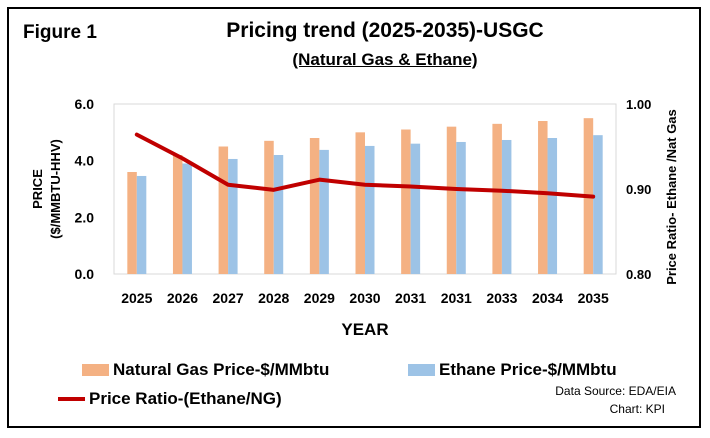 This screenshot has height=438, width=710. What do you see at coordinates (528, 369) in the screenshot?
I see `legend-label-ethane: Ethane Price-$/MMbtu` at bounding box center [528, 369].